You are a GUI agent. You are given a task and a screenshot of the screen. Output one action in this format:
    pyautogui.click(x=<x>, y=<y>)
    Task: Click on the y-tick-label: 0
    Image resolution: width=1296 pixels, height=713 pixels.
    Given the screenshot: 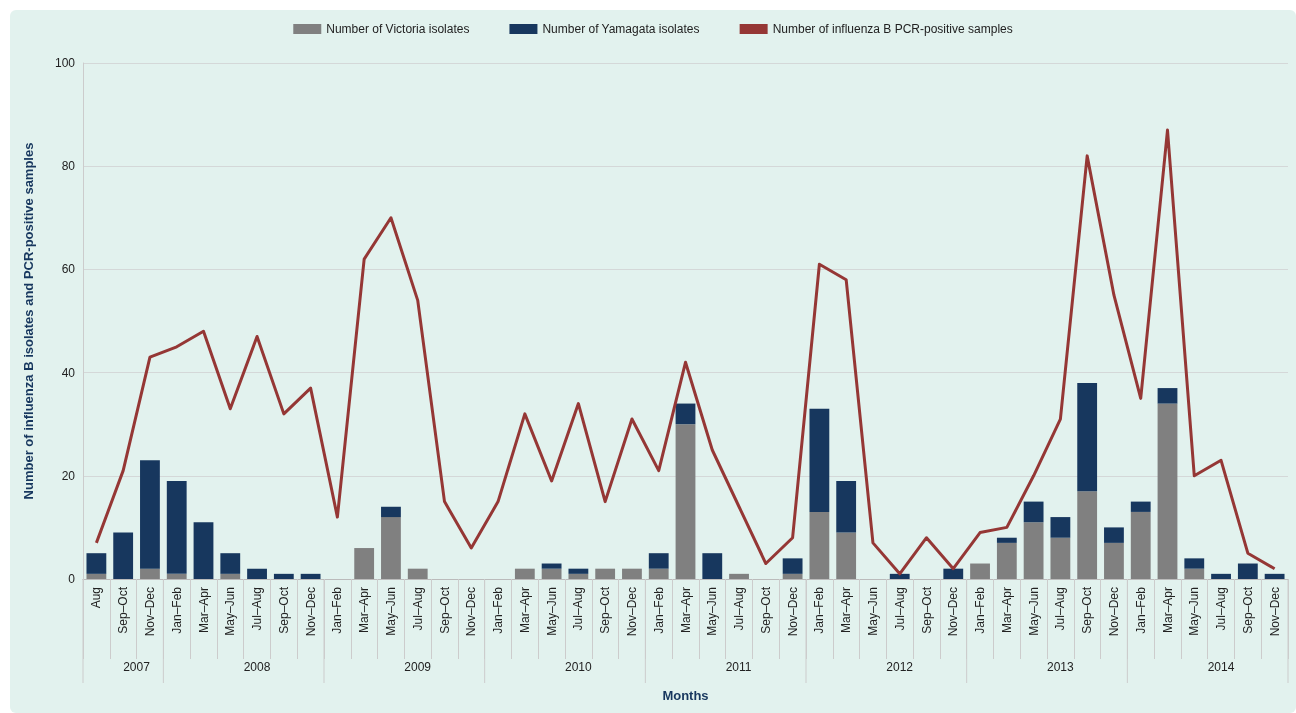 What is the action you would take?
    pyautogui.click(x=72, y=579)
    